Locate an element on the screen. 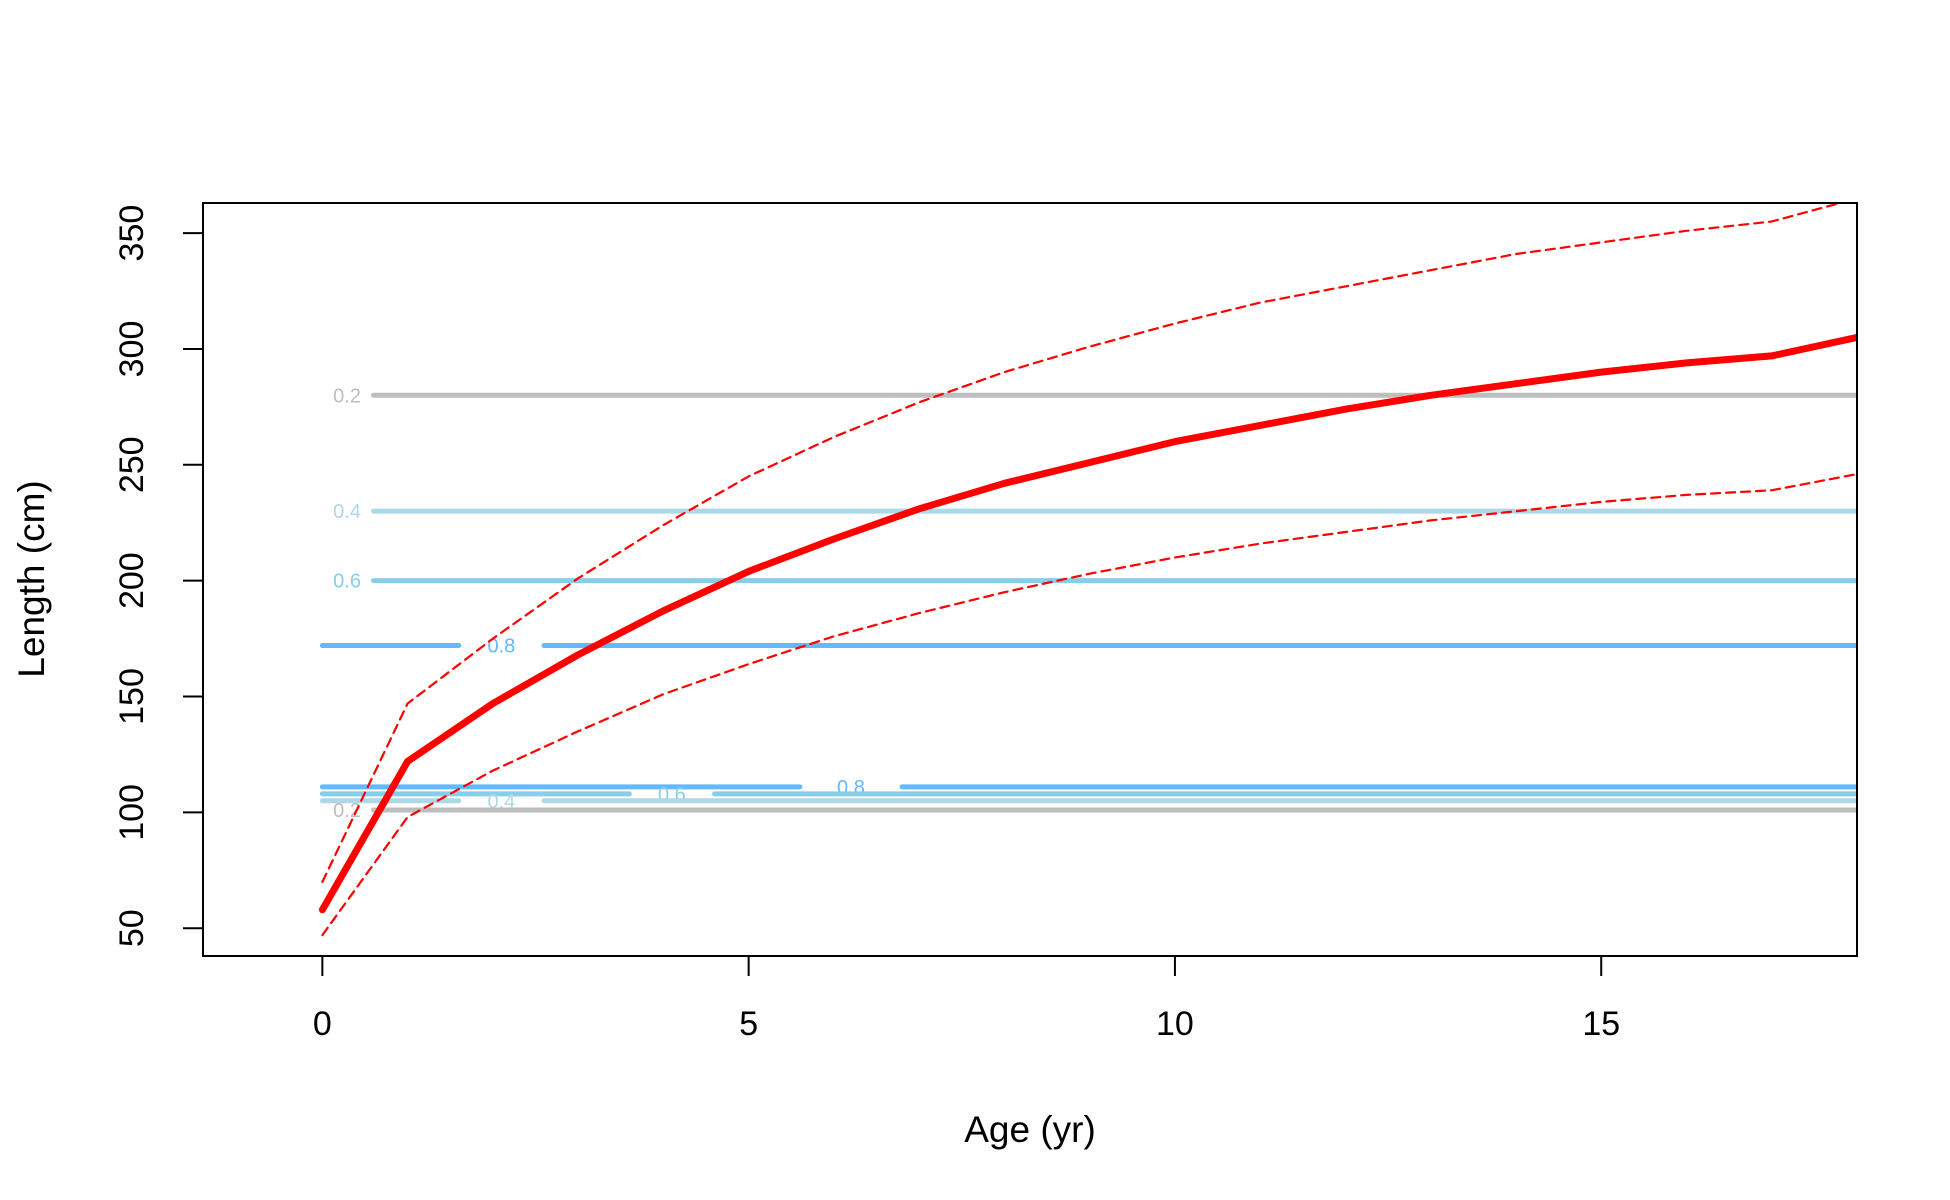  x-axis: 0 5 10 15 is located at coordinates (966, 999).